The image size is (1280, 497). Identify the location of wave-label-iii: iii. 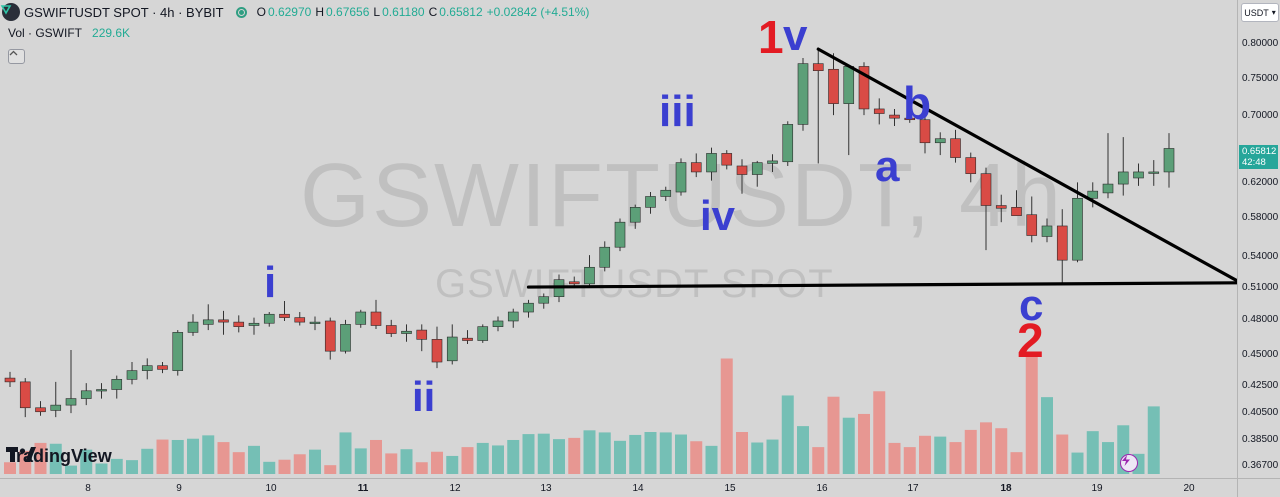
(677, 111).